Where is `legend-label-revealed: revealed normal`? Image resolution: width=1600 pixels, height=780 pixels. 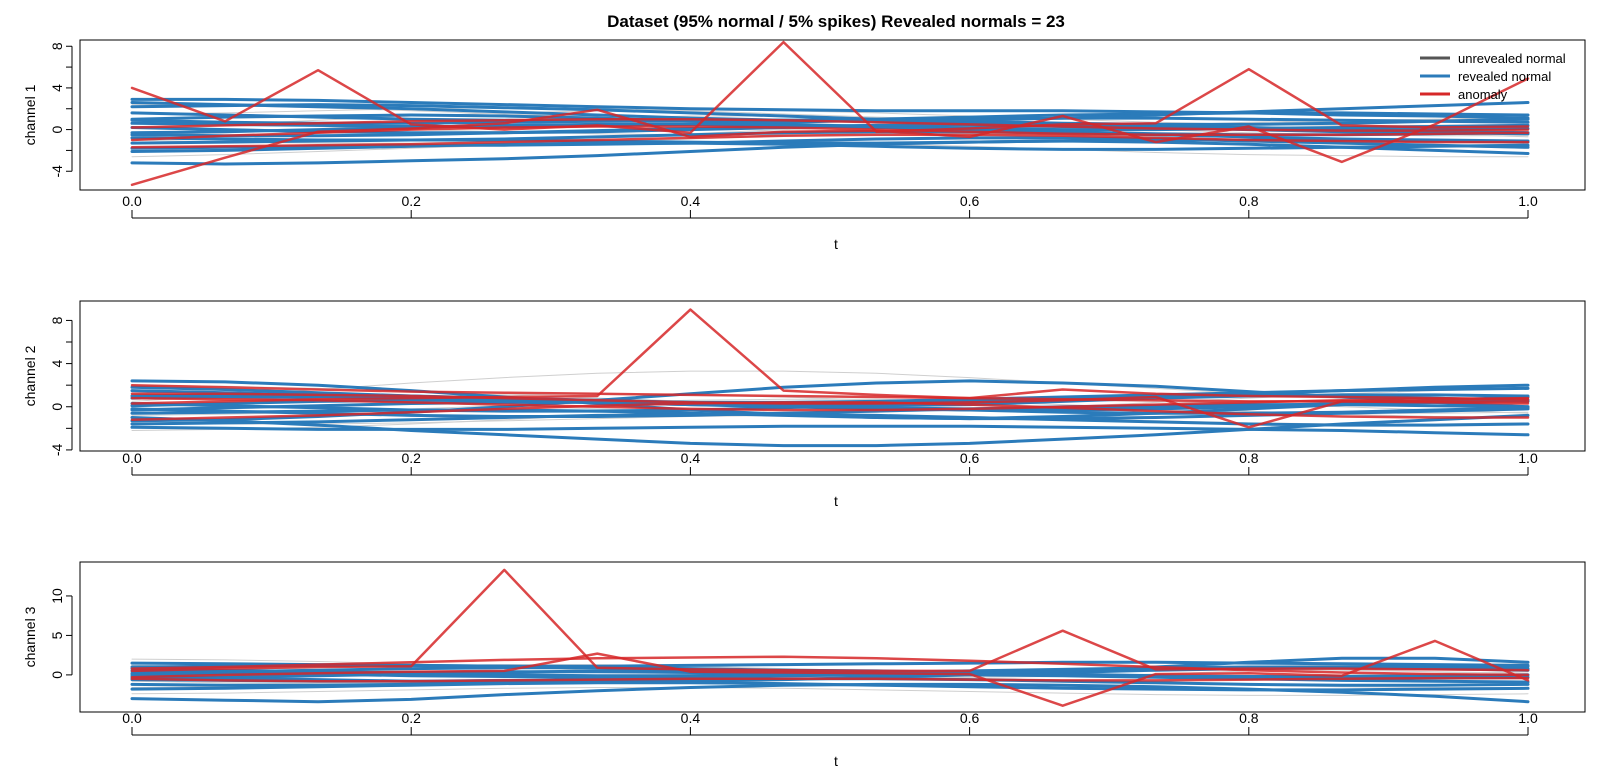
legend-label-revealed: revealed normal is located at coordinates (1504, 76).